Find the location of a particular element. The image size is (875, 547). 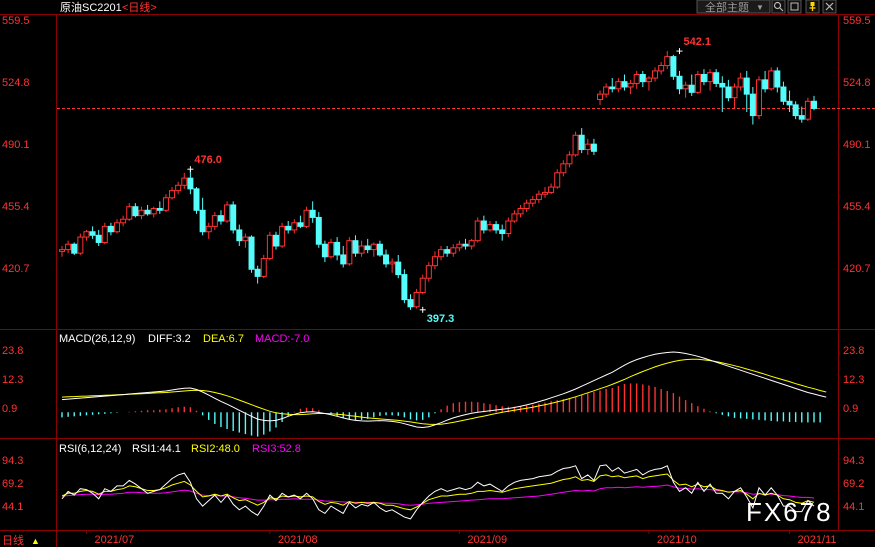

macd-tick-left: 0.9 is located at coordinates (9, 409).